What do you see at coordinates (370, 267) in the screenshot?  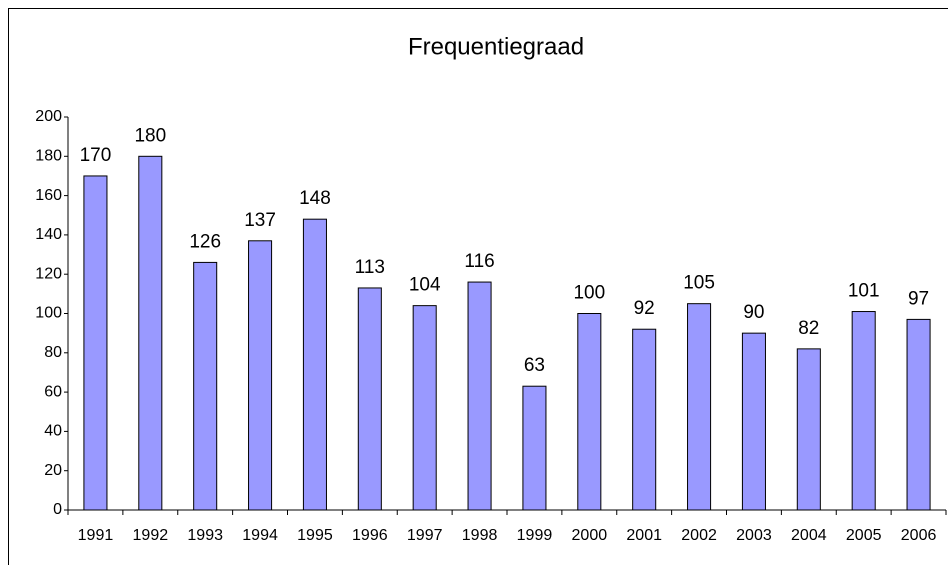 I see `value-label: 113` at bounding box center [370, 267].